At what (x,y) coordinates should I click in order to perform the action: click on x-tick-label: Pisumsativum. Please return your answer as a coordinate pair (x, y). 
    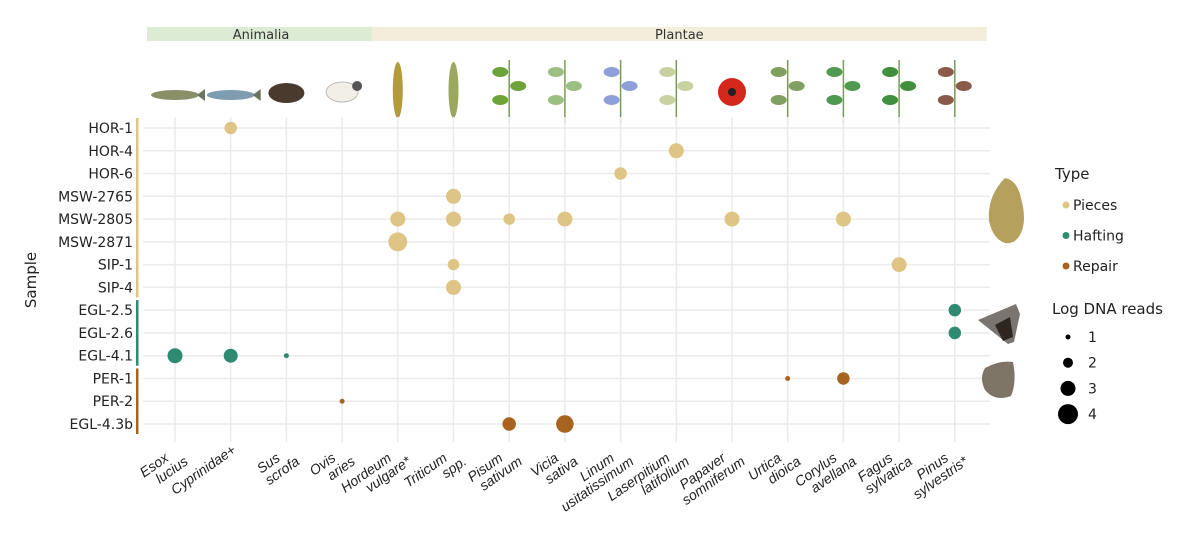
    Looking at the image, I should click on (494, 468).